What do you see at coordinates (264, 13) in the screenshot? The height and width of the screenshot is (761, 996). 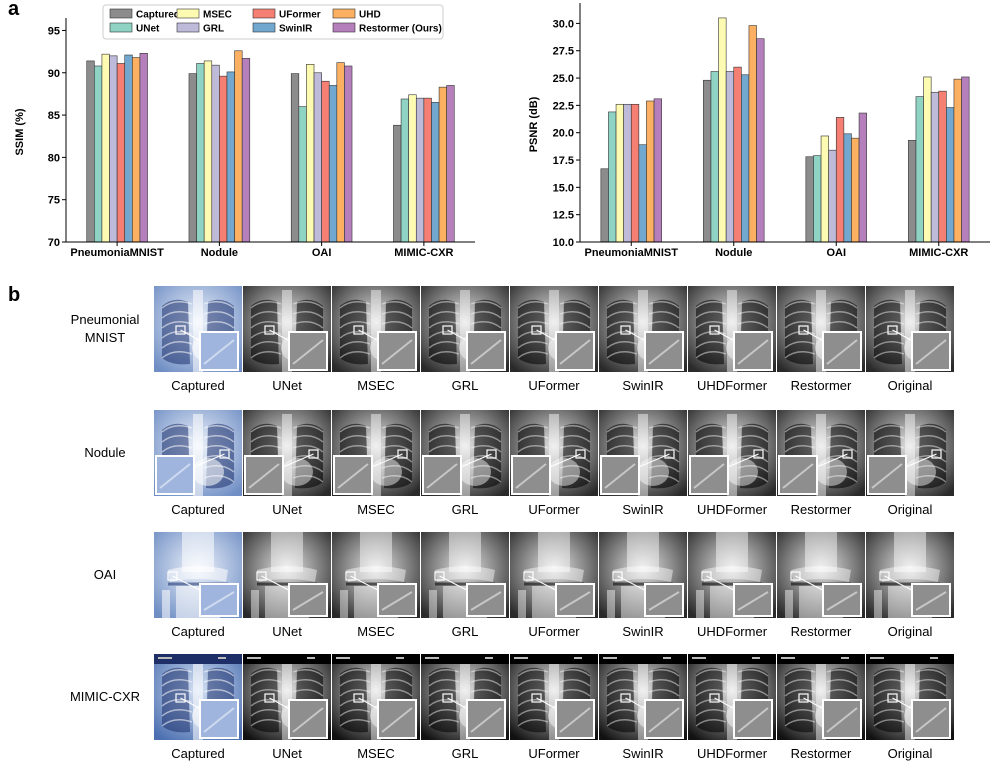 I see `legend-swatch` at bounding box center [264, 13].